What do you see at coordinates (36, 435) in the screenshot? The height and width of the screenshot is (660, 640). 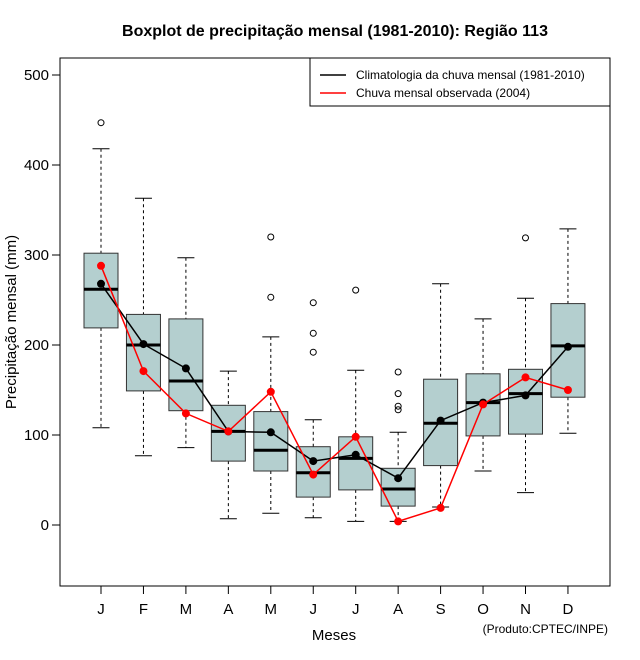 I see `y-tick-label: 100` at bounding box center [36, 435].